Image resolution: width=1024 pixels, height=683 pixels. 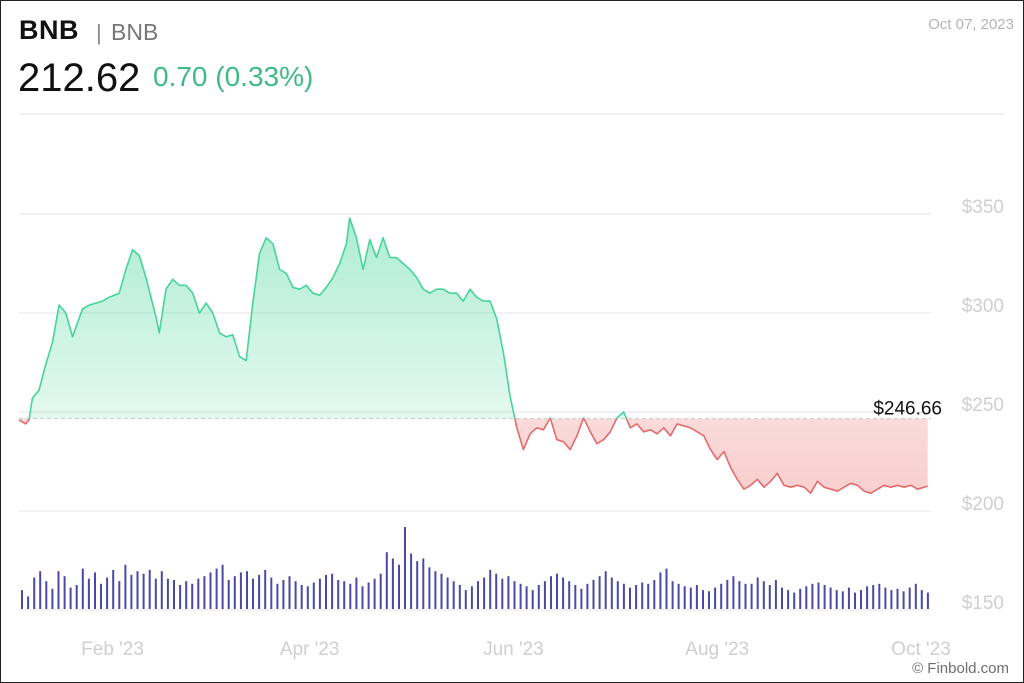 What do you see at coordinates (513, 649) in the screenshot?
I see `x-tick-label: Jun '23` at bounding box center [513, 649].